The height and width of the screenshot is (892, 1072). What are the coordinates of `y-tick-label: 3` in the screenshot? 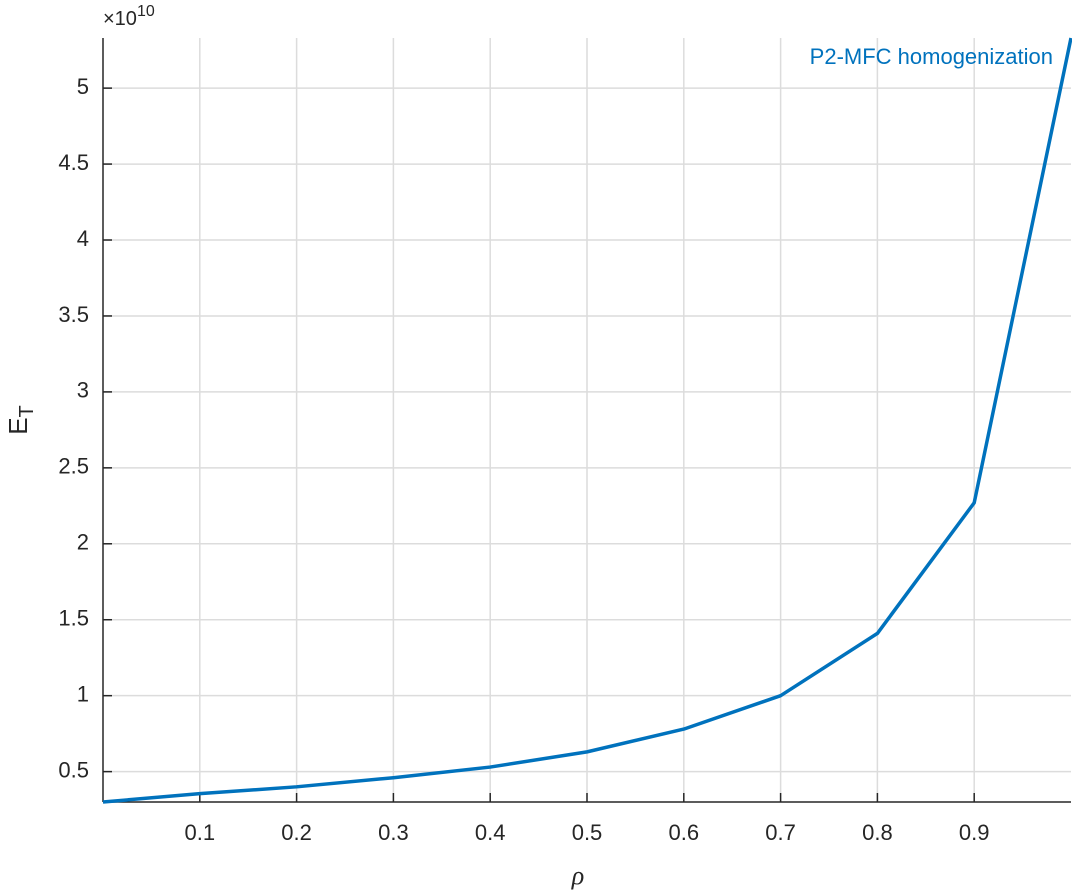 It's located at (83, 390).